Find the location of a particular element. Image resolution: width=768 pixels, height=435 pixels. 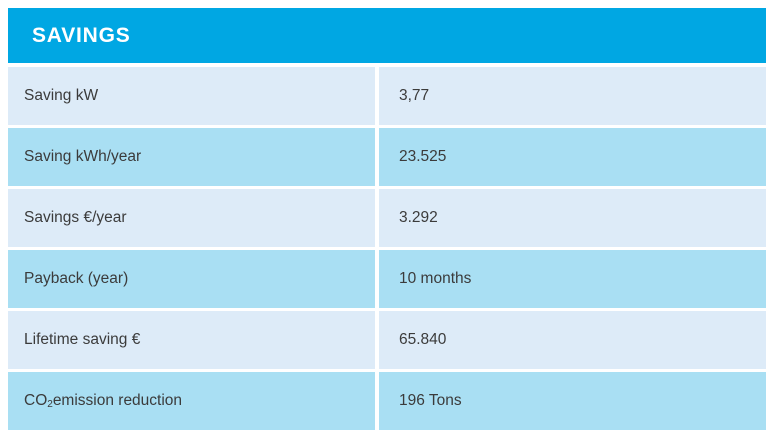

table-row: Payback (year) 10 months is located at coordinates (387, 279).